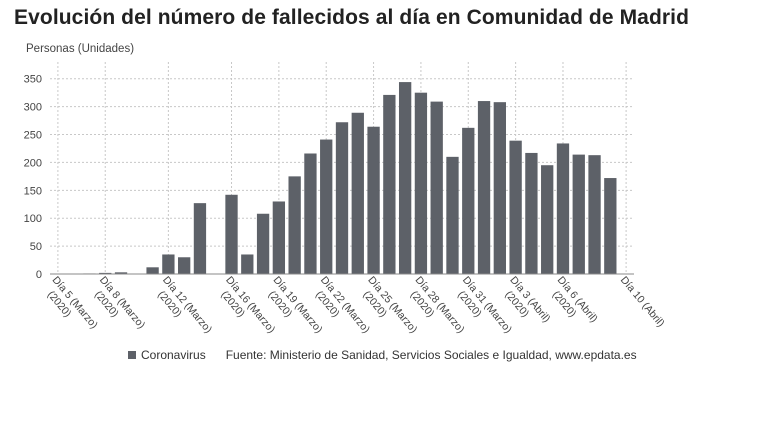 The height and width of the screenshot is (440, 780). What do you see at coordinates (33, 136) in the screenshot?
I see `y-tick-label: 250` at bounding box center [33, 136].